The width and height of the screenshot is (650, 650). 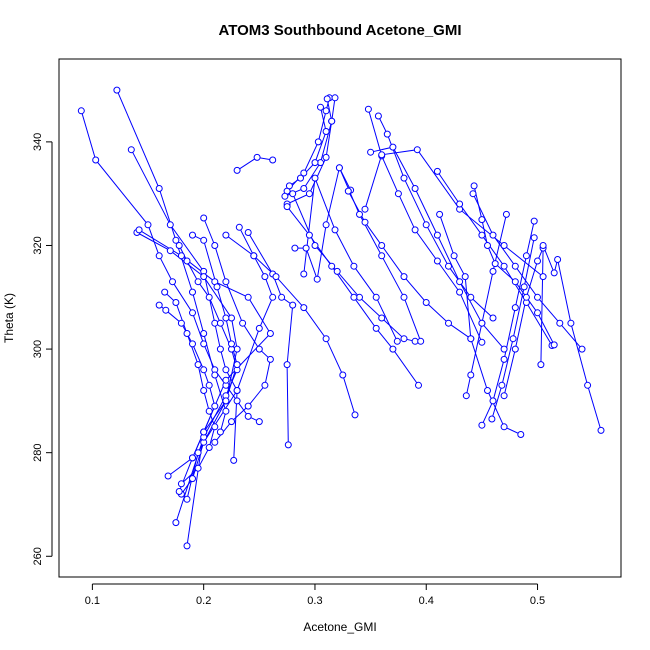 I want to click on y-tick-label: 300, so click(x=38, y=349).